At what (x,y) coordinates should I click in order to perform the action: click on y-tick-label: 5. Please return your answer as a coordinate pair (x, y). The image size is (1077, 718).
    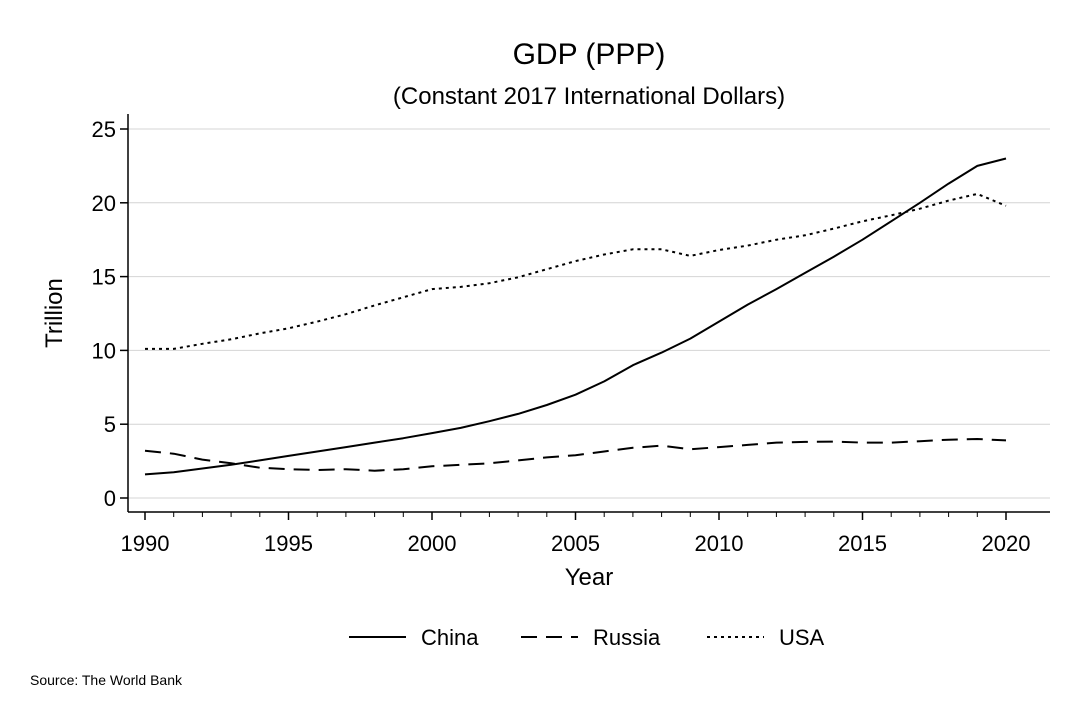
    Looking at the image, I should click on (110, 424).